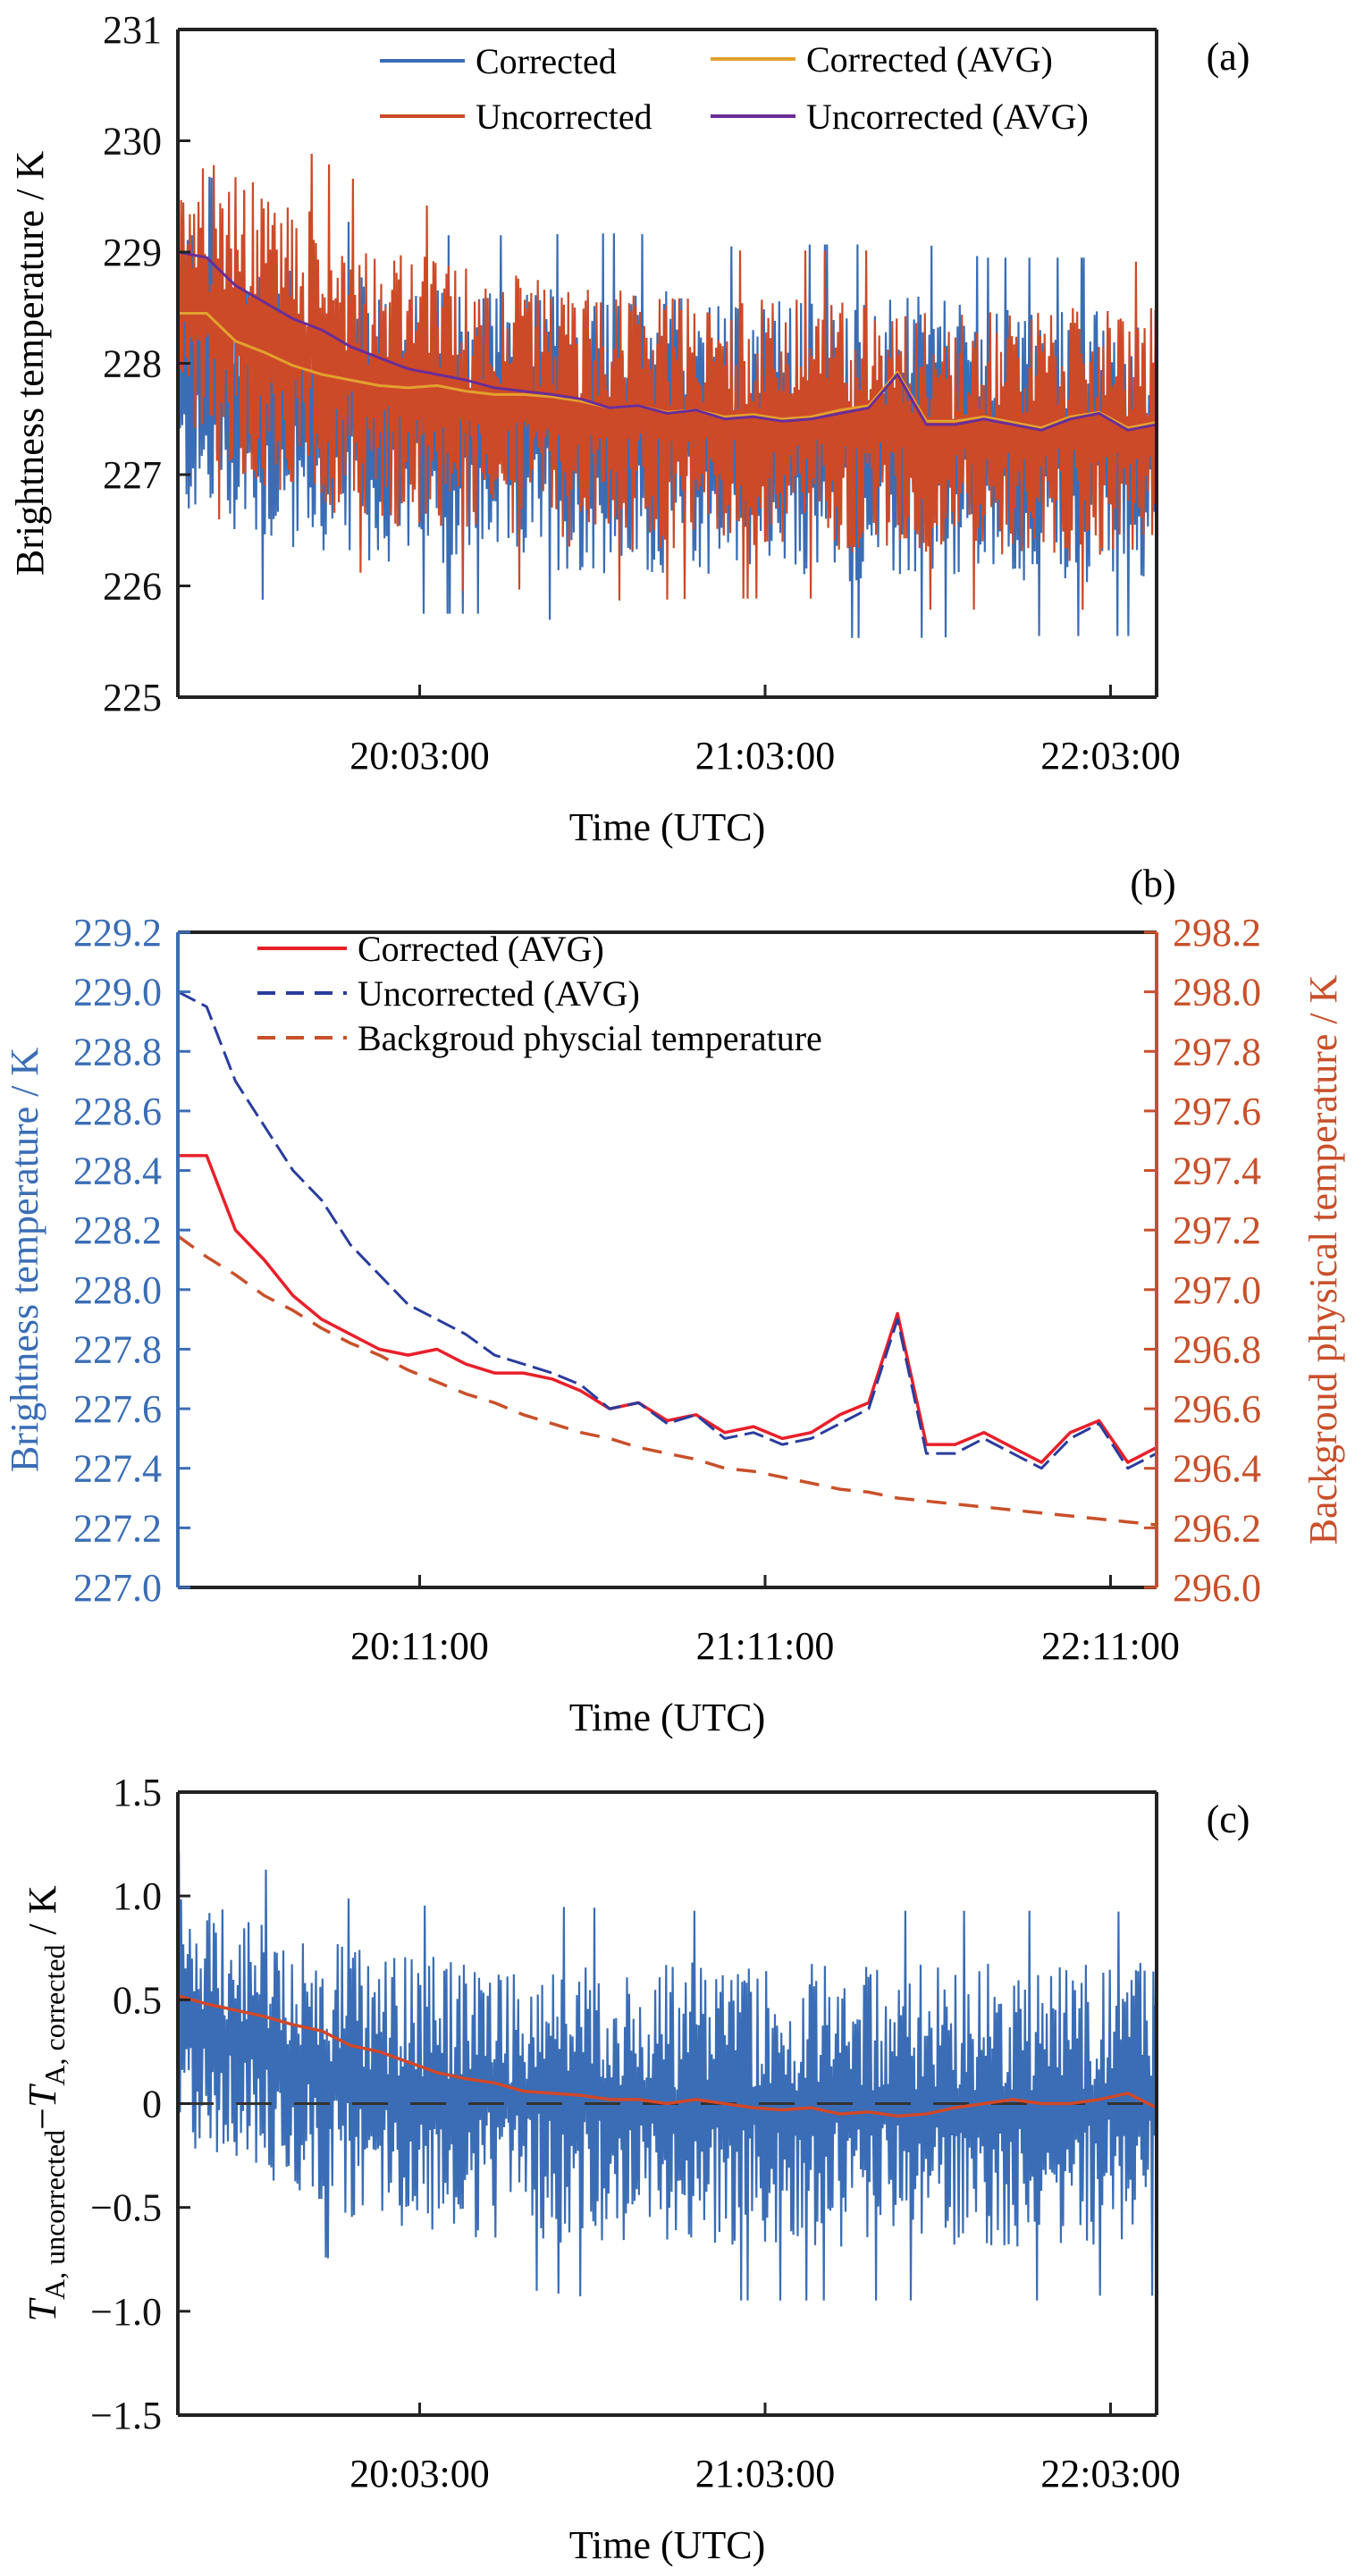 The image size is (1372, 2576). What do you see at coordinates (137, 2000) in the screenshot?
I see `y-tick-label: 0.5` at bounding box center [137, 2000].